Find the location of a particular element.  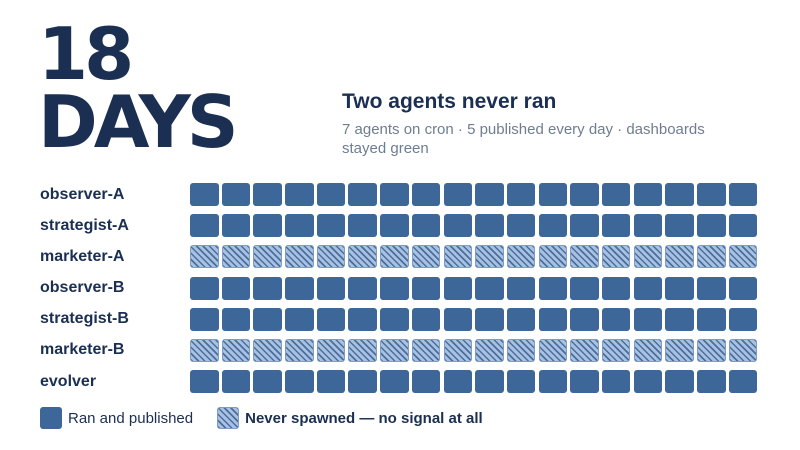

agent-row: strategist-A is located at coordinates (400, 225).